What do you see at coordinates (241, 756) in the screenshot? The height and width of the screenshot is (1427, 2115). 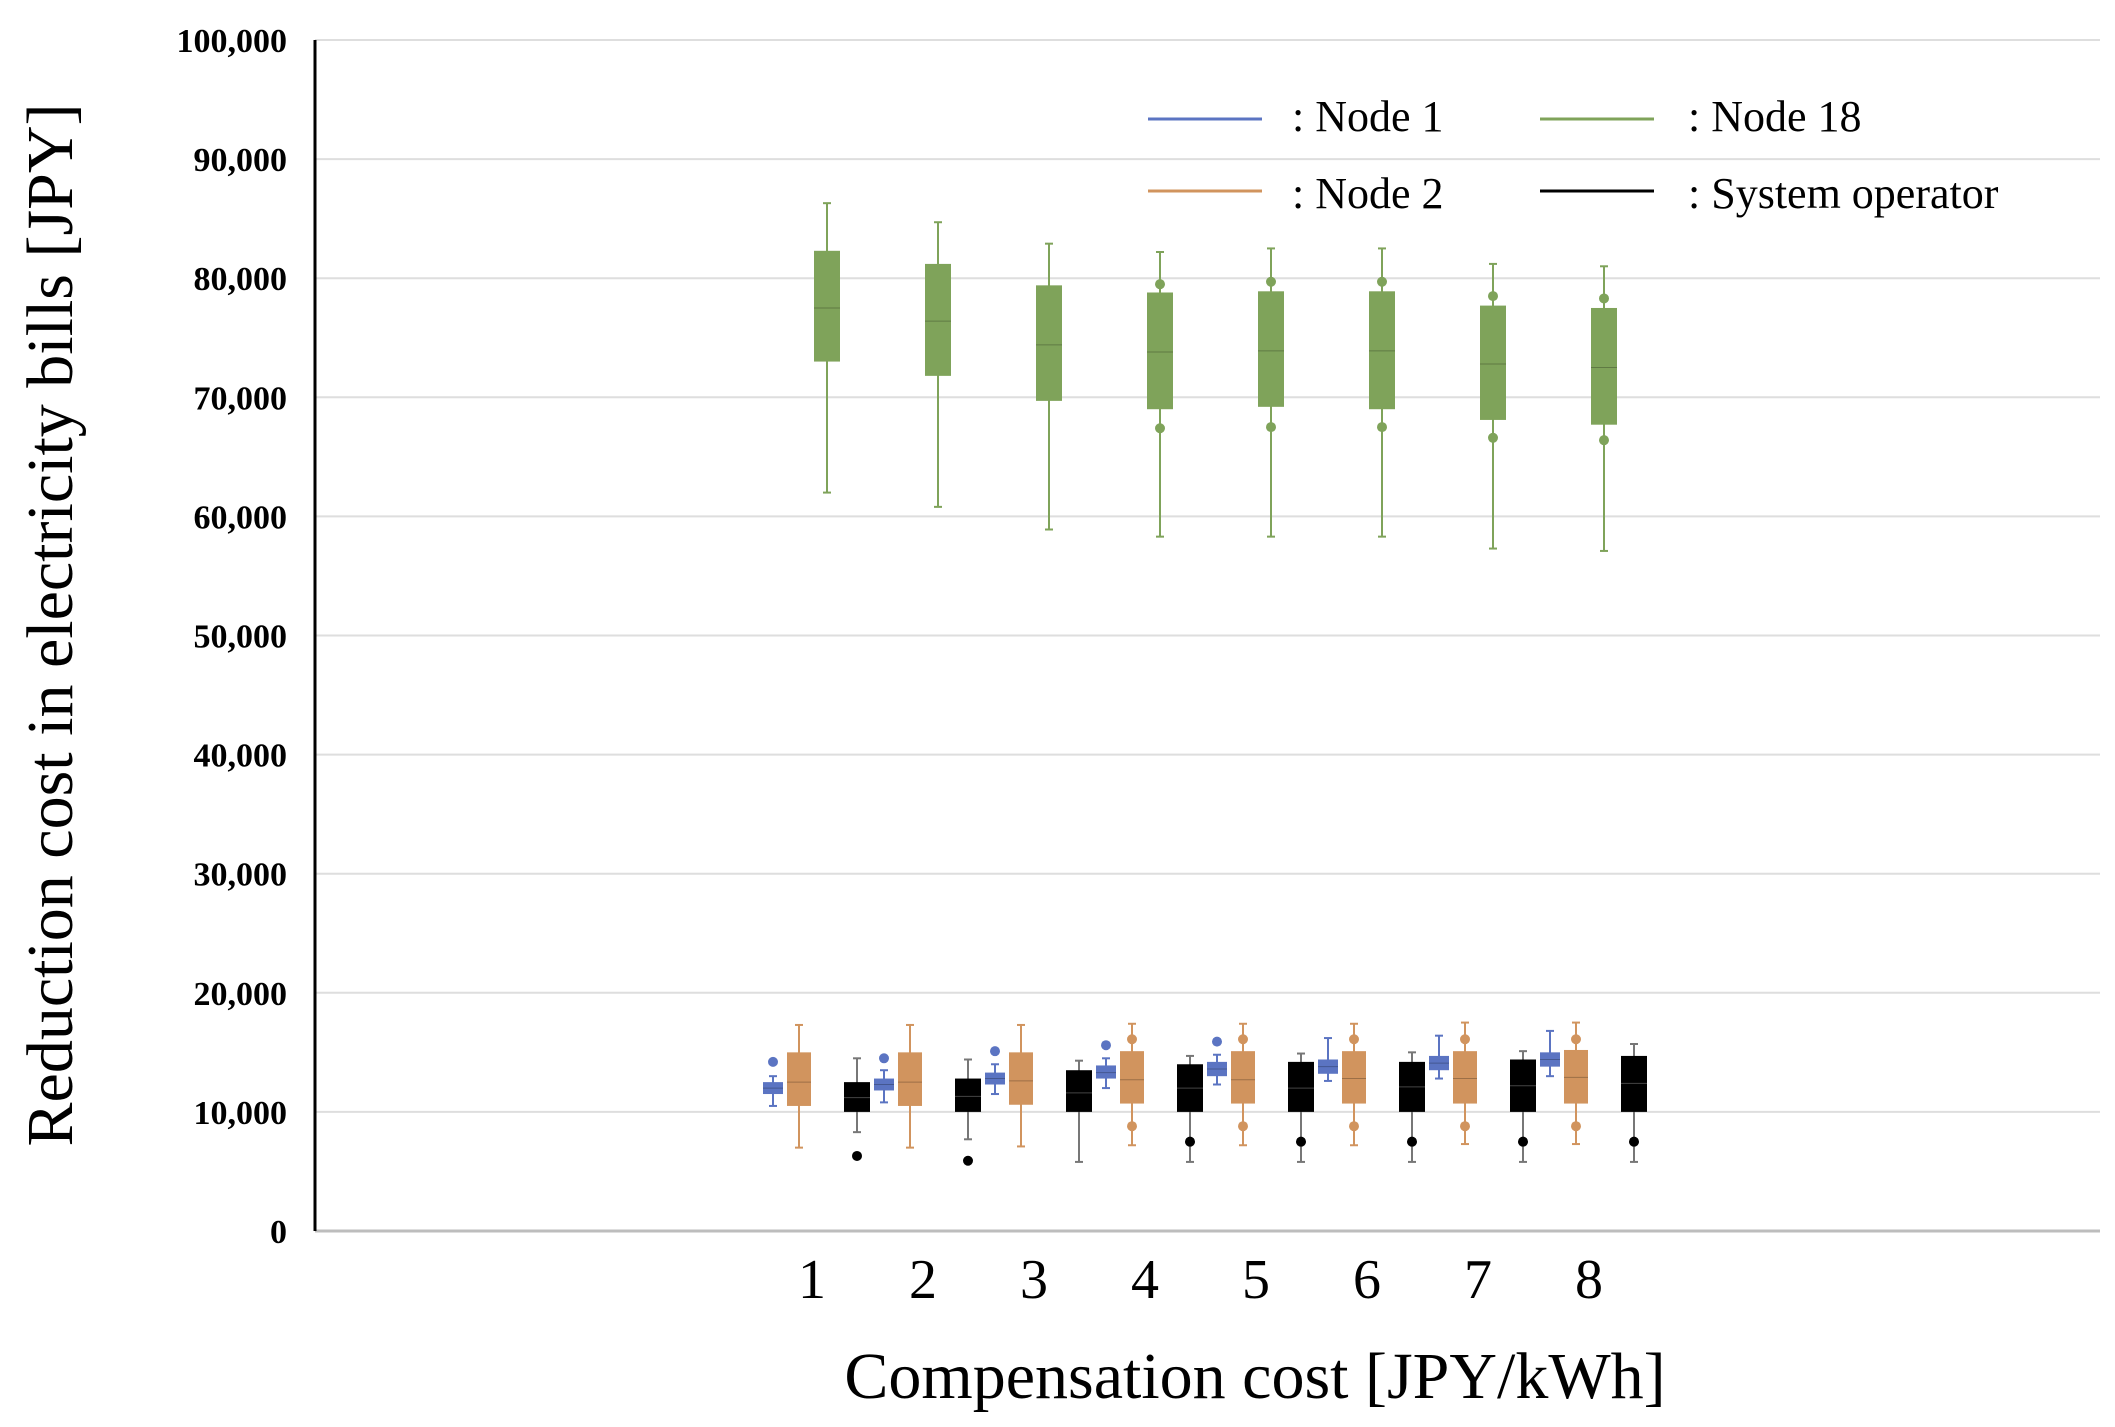 I see `y-tick-label: 40,000` at bounding box center [241, 756].